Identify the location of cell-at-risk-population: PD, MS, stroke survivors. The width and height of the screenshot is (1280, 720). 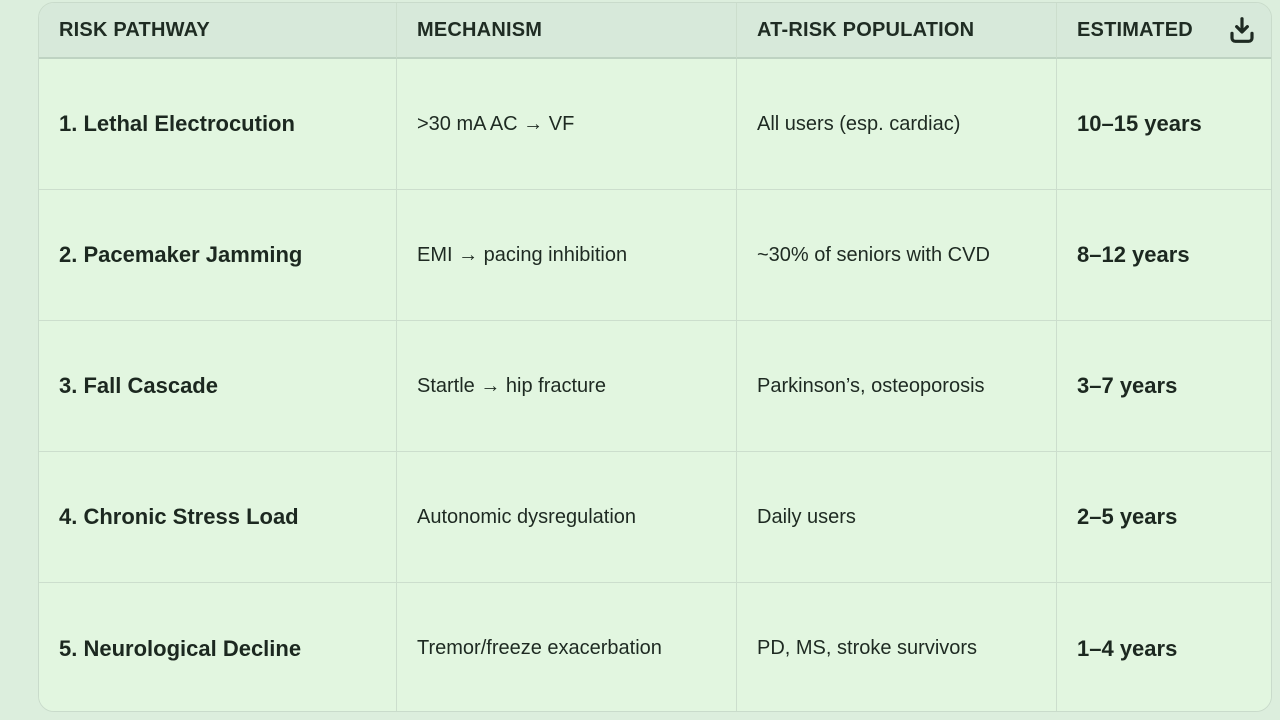
(897, 647).